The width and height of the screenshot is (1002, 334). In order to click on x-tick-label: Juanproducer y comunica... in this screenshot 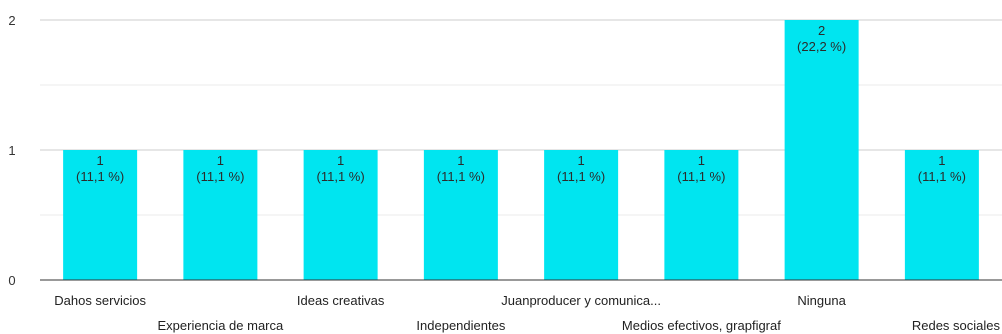, I will do `click(581, 300)`.